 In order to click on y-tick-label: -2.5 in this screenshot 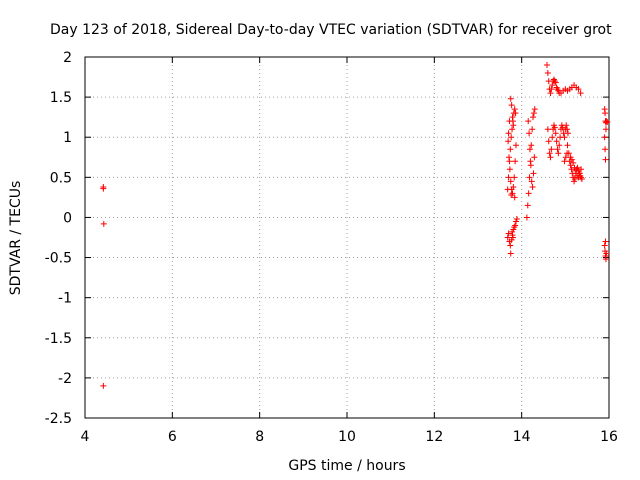, I will do `click(58, 419)`.